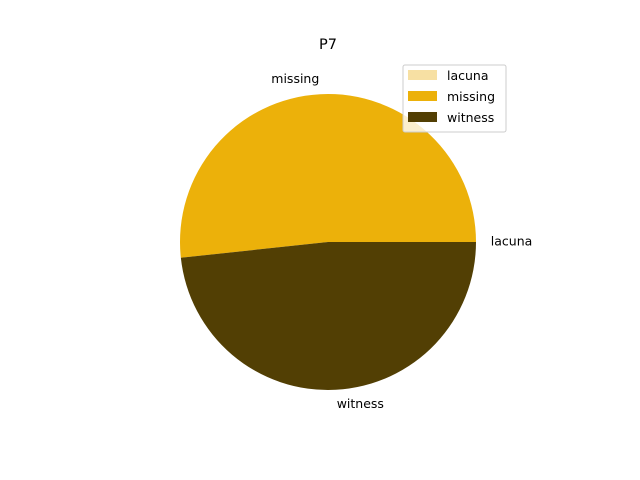  Describe the element at coordinates (360, 403) in the screenshot. I see `slice-label-witness: witness` at that location.